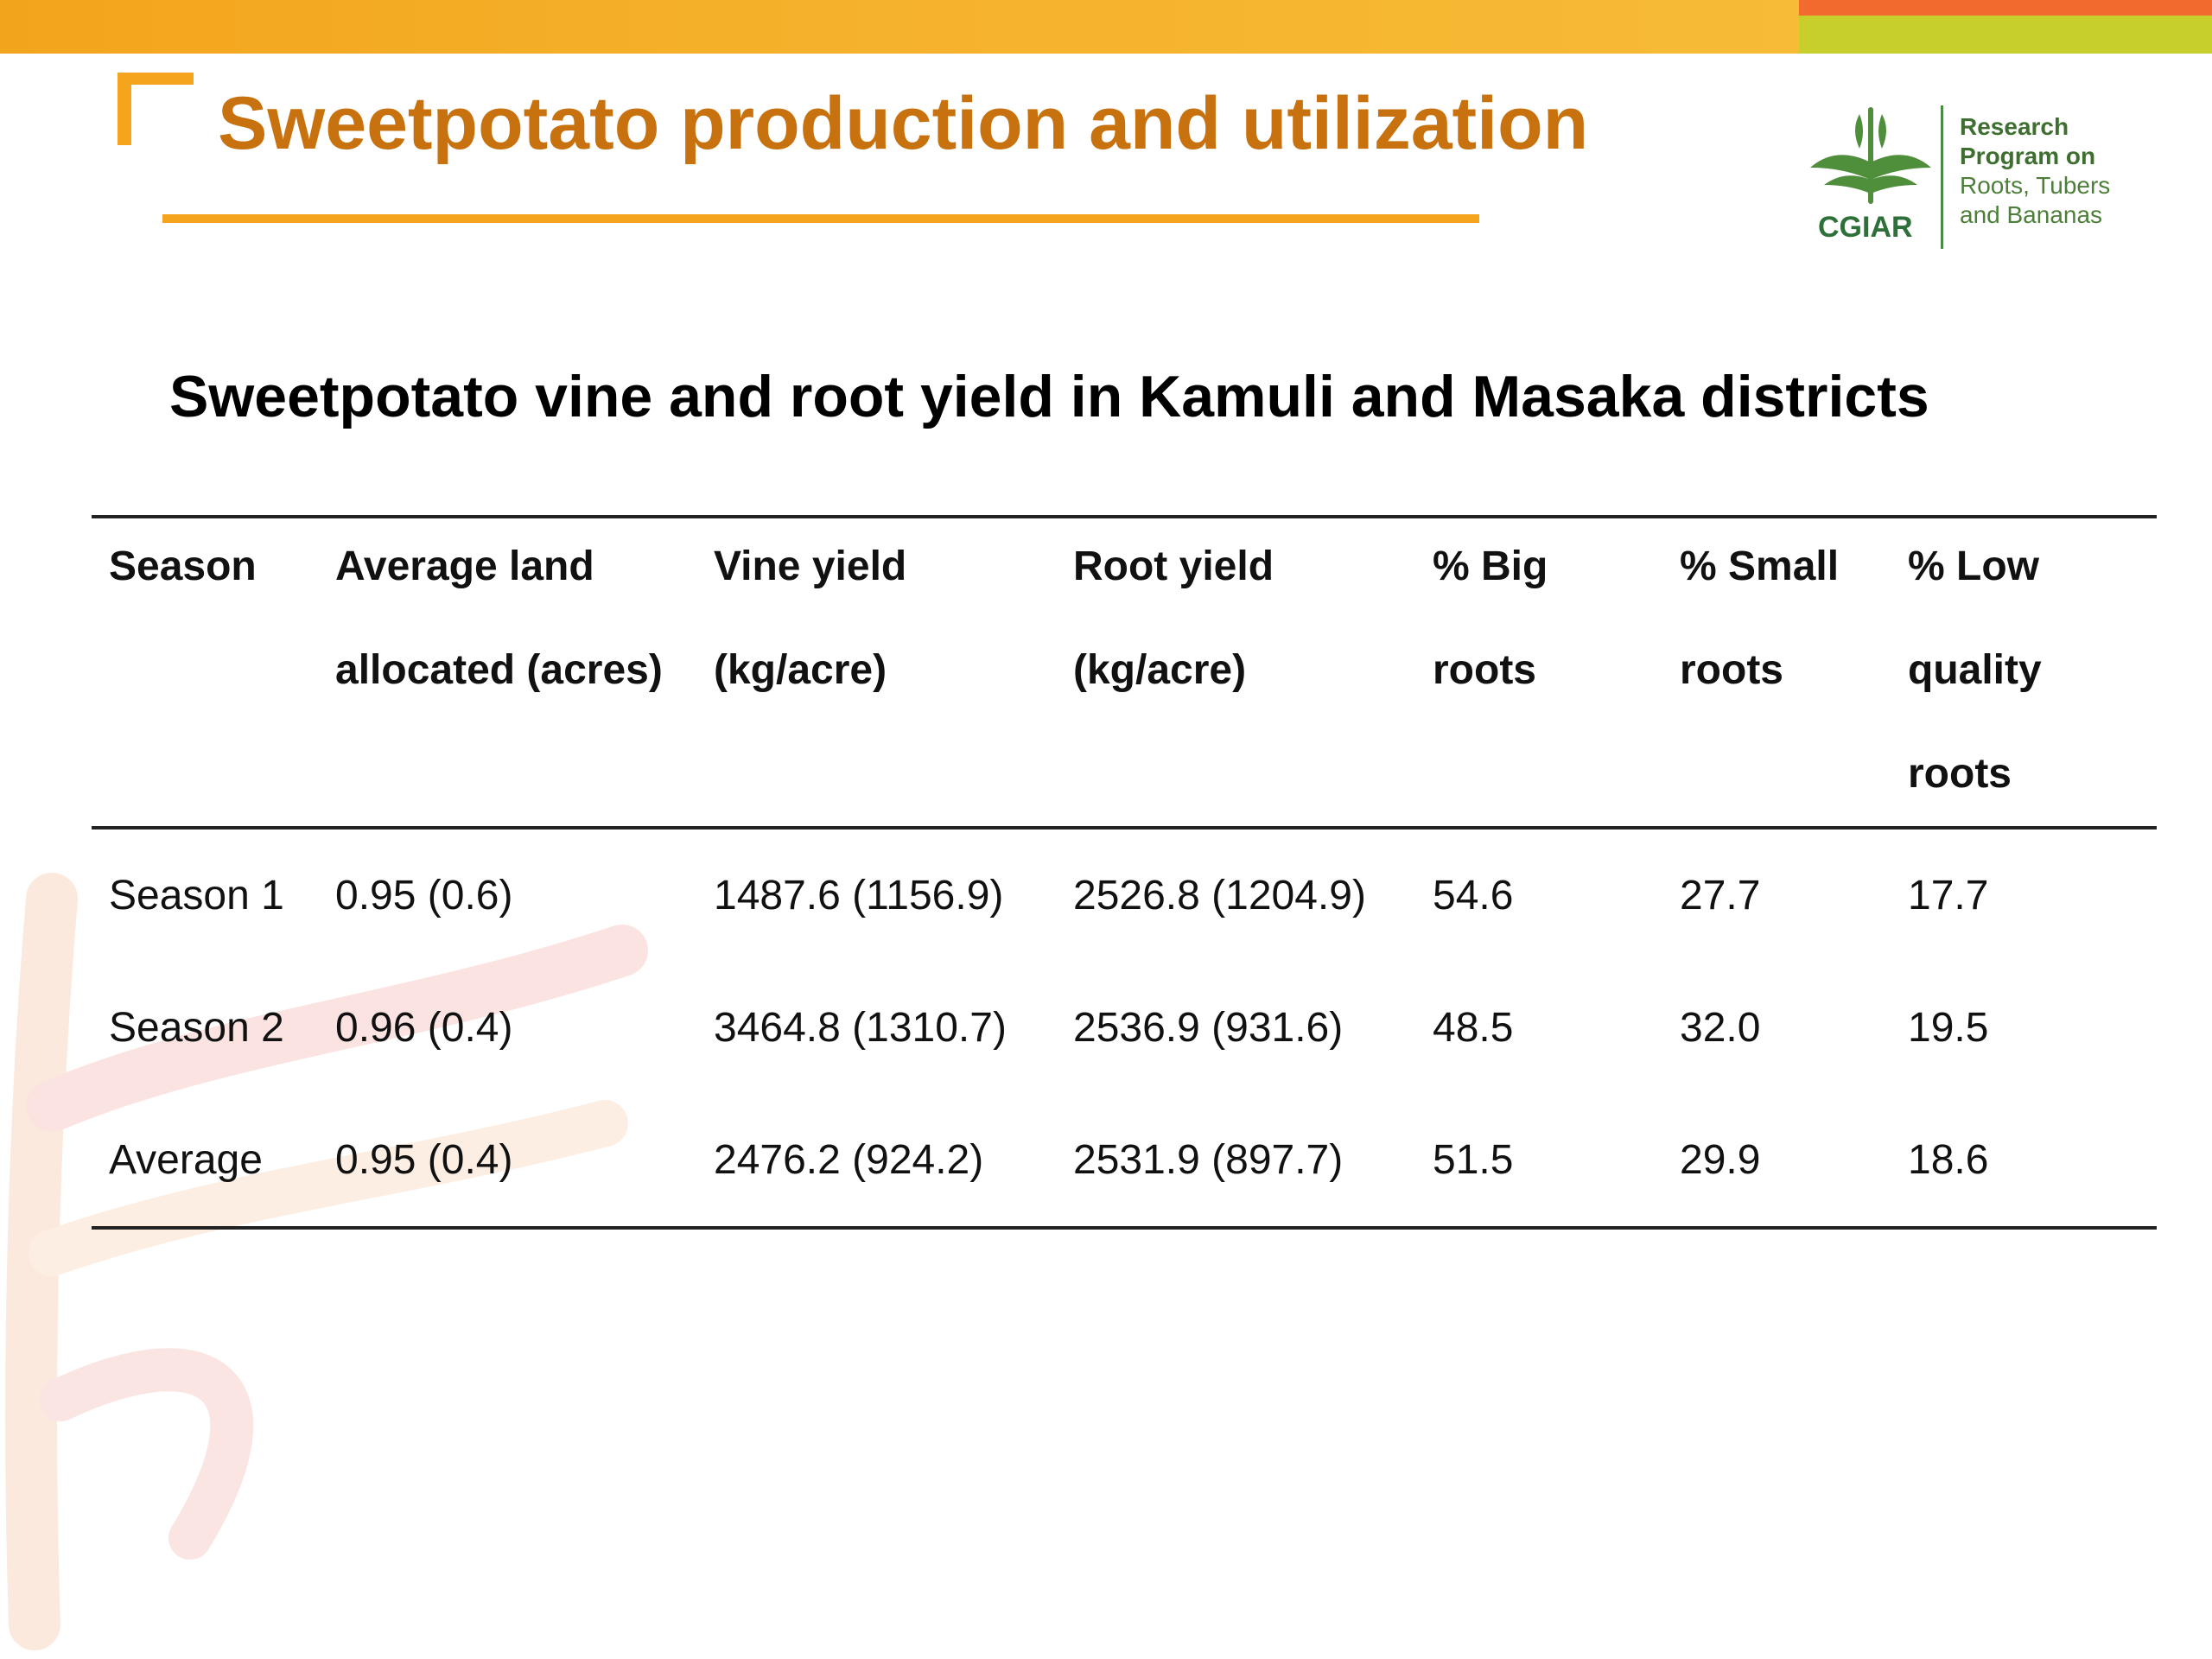 The width and height of the screenshot is (2212, 1659). What do you see at coordinates (903, 123) in the screenshot?
I see `slide-title: Sweetpotato production and utilization` at bounding box center [903, 123].